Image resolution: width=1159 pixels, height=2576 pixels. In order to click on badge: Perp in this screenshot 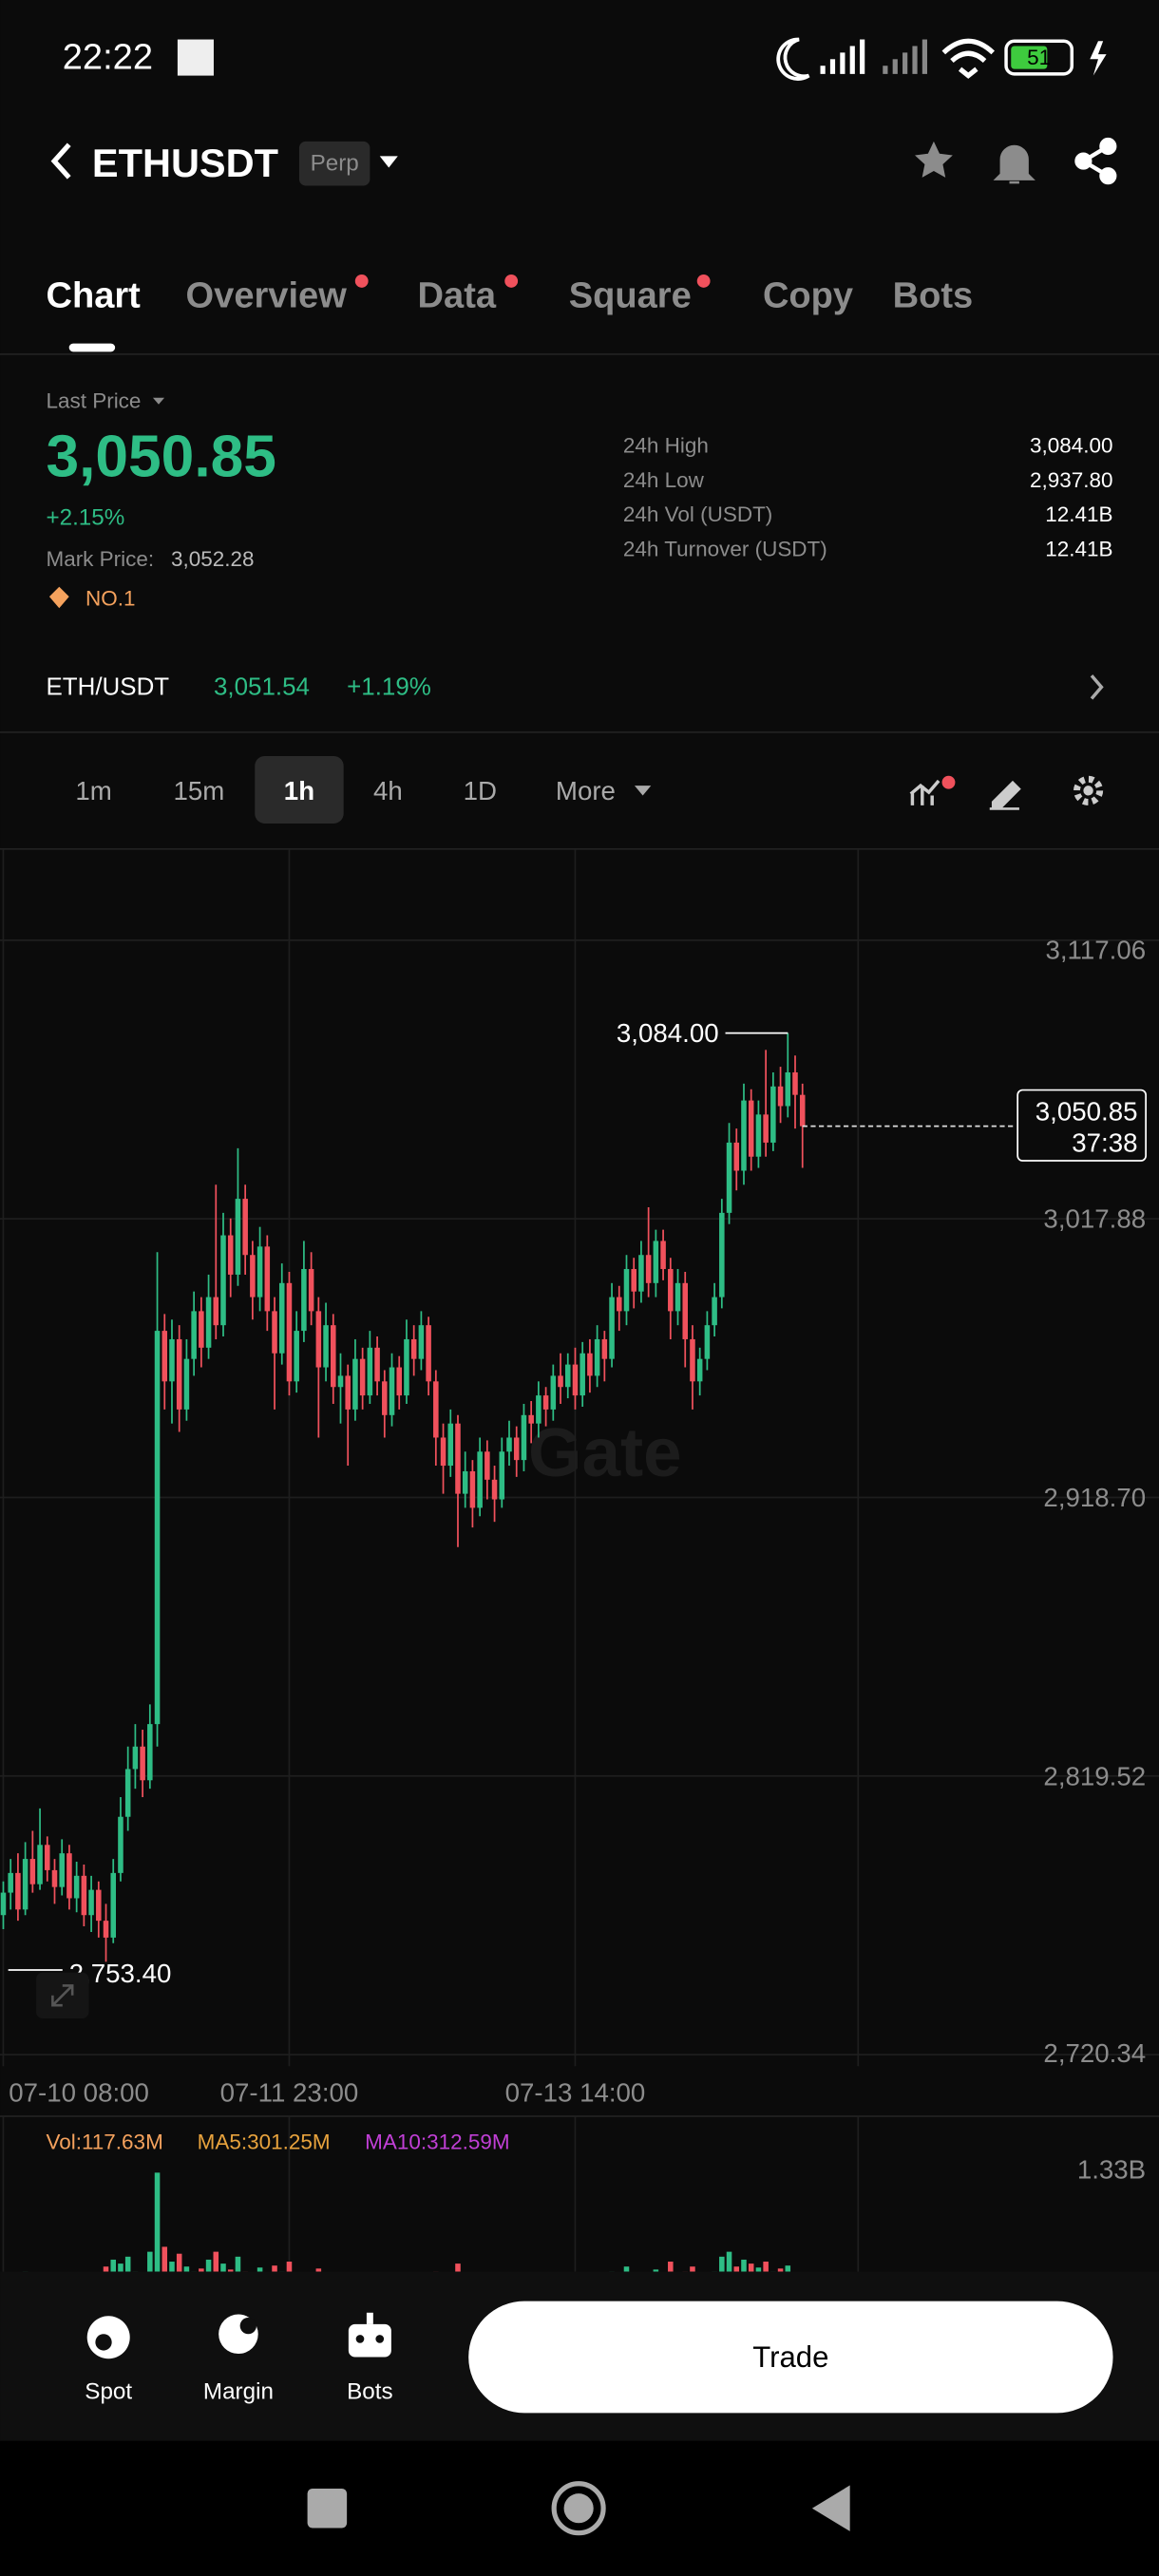, I will do `click(335, 164)`.